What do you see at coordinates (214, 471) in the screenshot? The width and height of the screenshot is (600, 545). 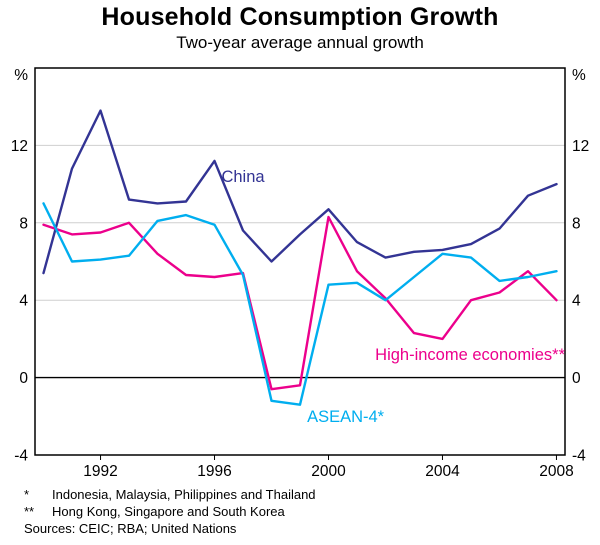 I see `x-axis-label: 1996` at bounding box center [214, 471].